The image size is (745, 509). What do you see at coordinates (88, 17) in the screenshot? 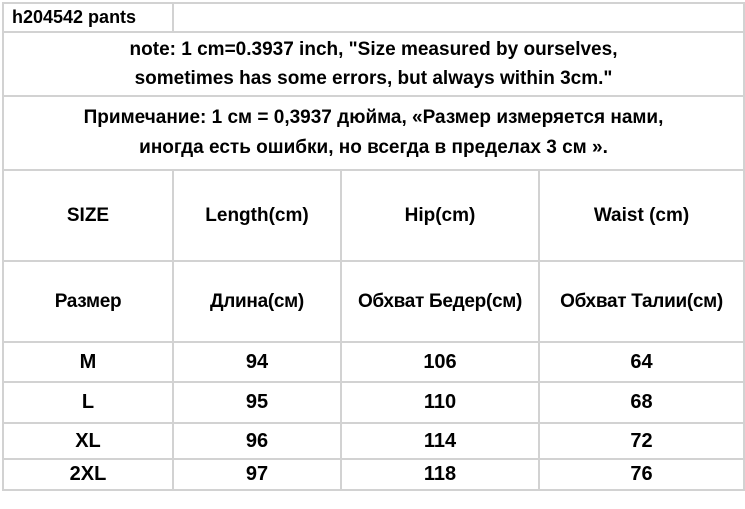
I see `product-title: h204542 pants` at bounding box center [88, 17].